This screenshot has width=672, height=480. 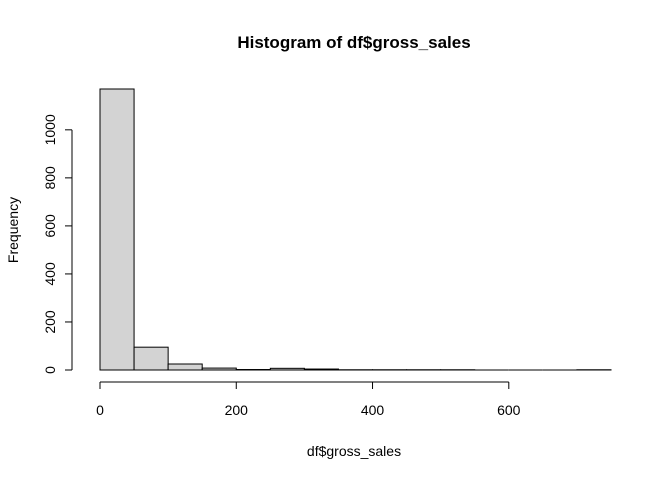 I want to click on x-tick-label-1: 200, so click(x=237, y=410).